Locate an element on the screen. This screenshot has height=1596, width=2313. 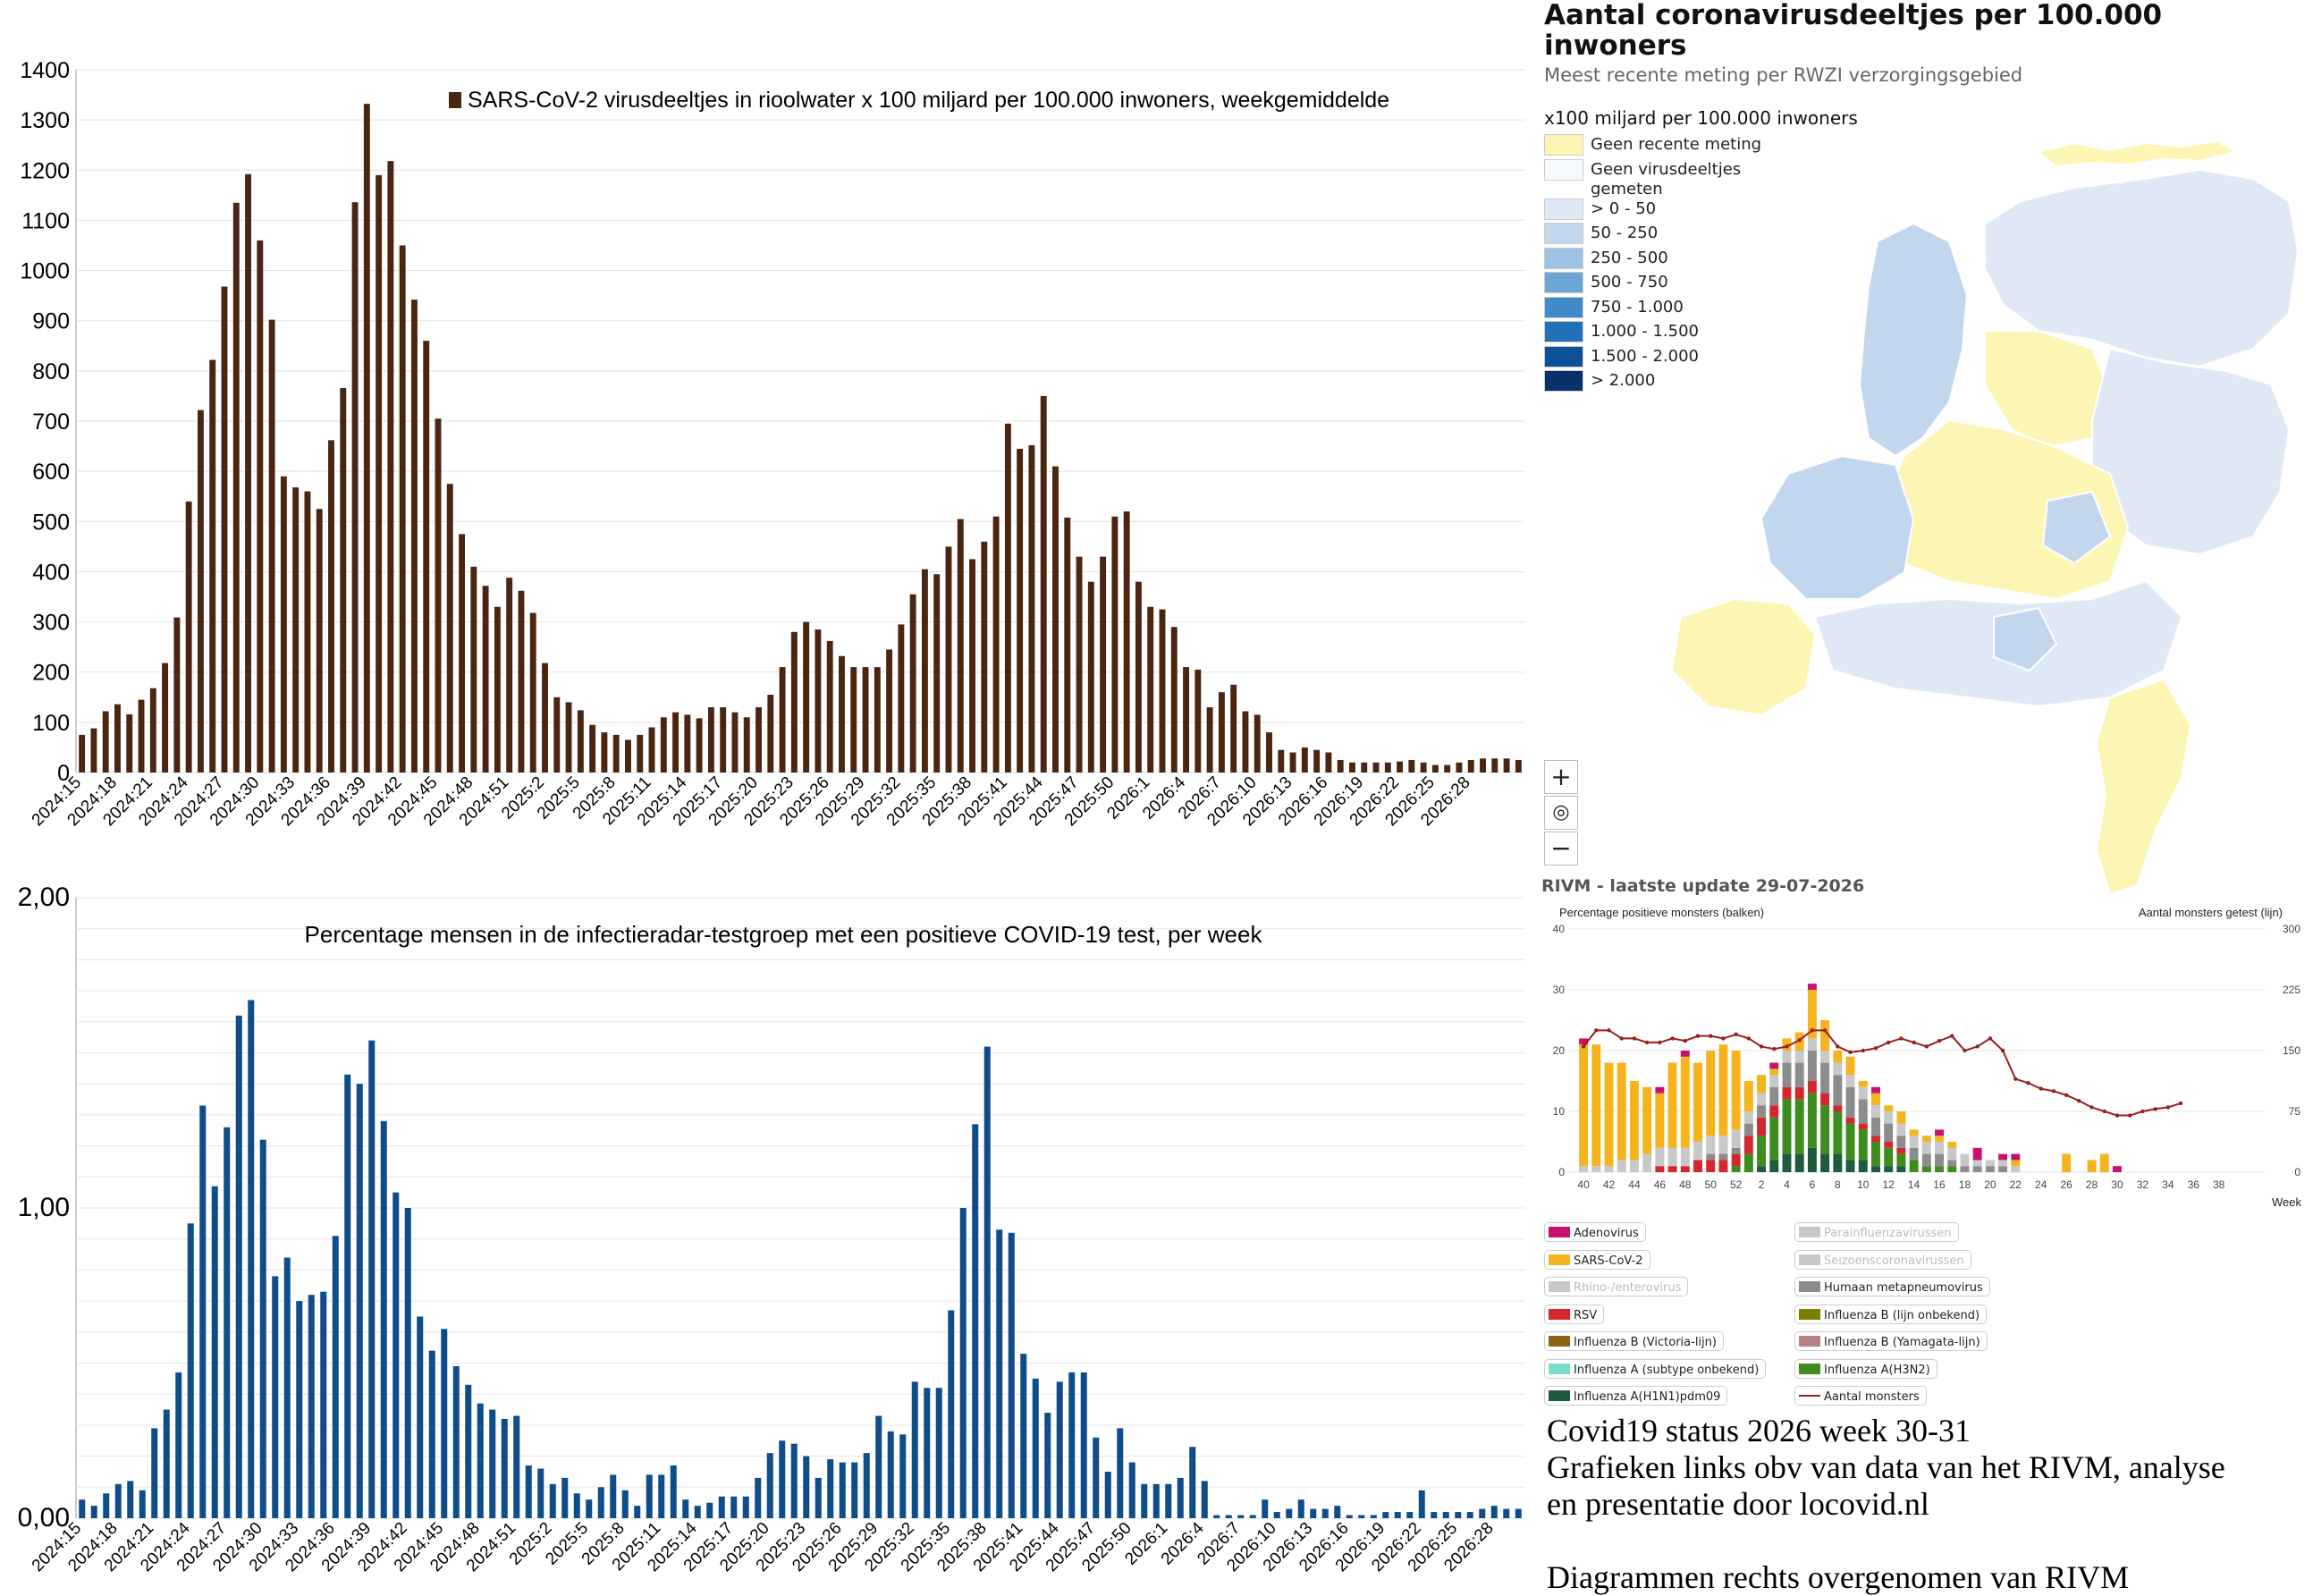
zoom-out-button: − is located at coordinates (1561, 849).